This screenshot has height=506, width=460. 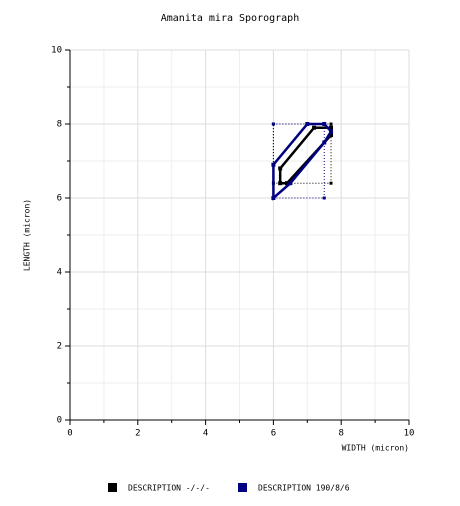 I want to click on y-tick-label: 10, so click(x=56, y=51).